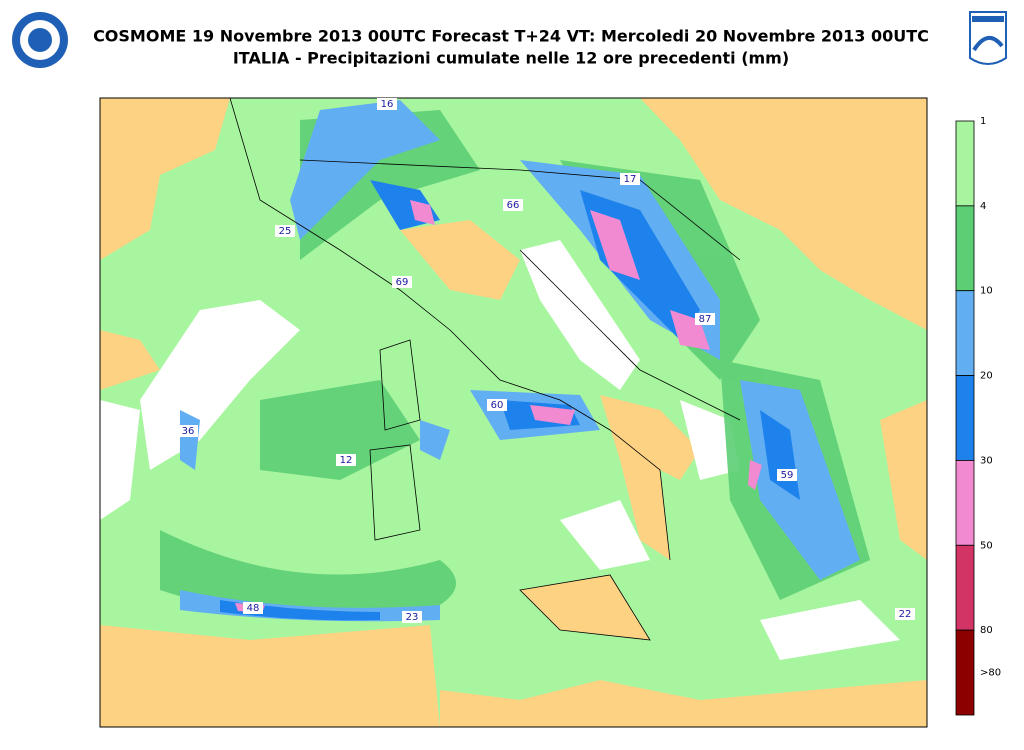 The height and width of the screenshot is (750, 1024). What do you see at coordinates (986, 545) in the screenshot?
I see `colorbar-label: 50` at bounding box center [986, 545].